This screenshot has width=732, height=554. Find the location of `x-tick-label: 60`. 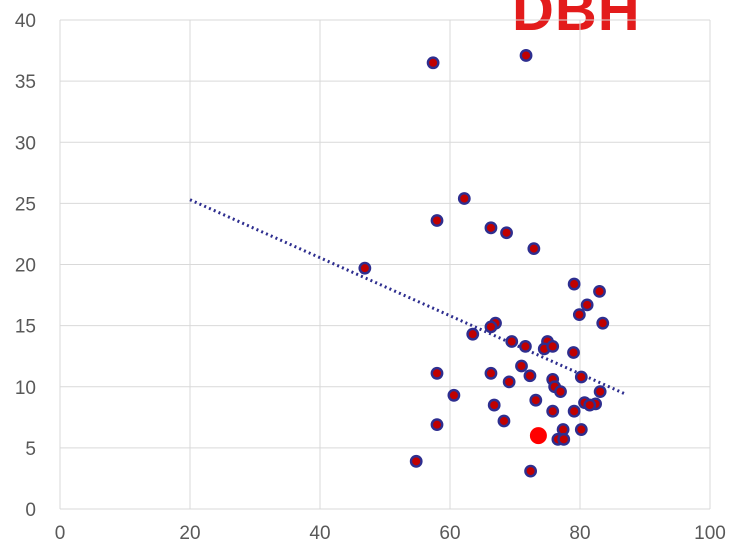

x-tick-label: 60 is located at coordinates (449, 533).